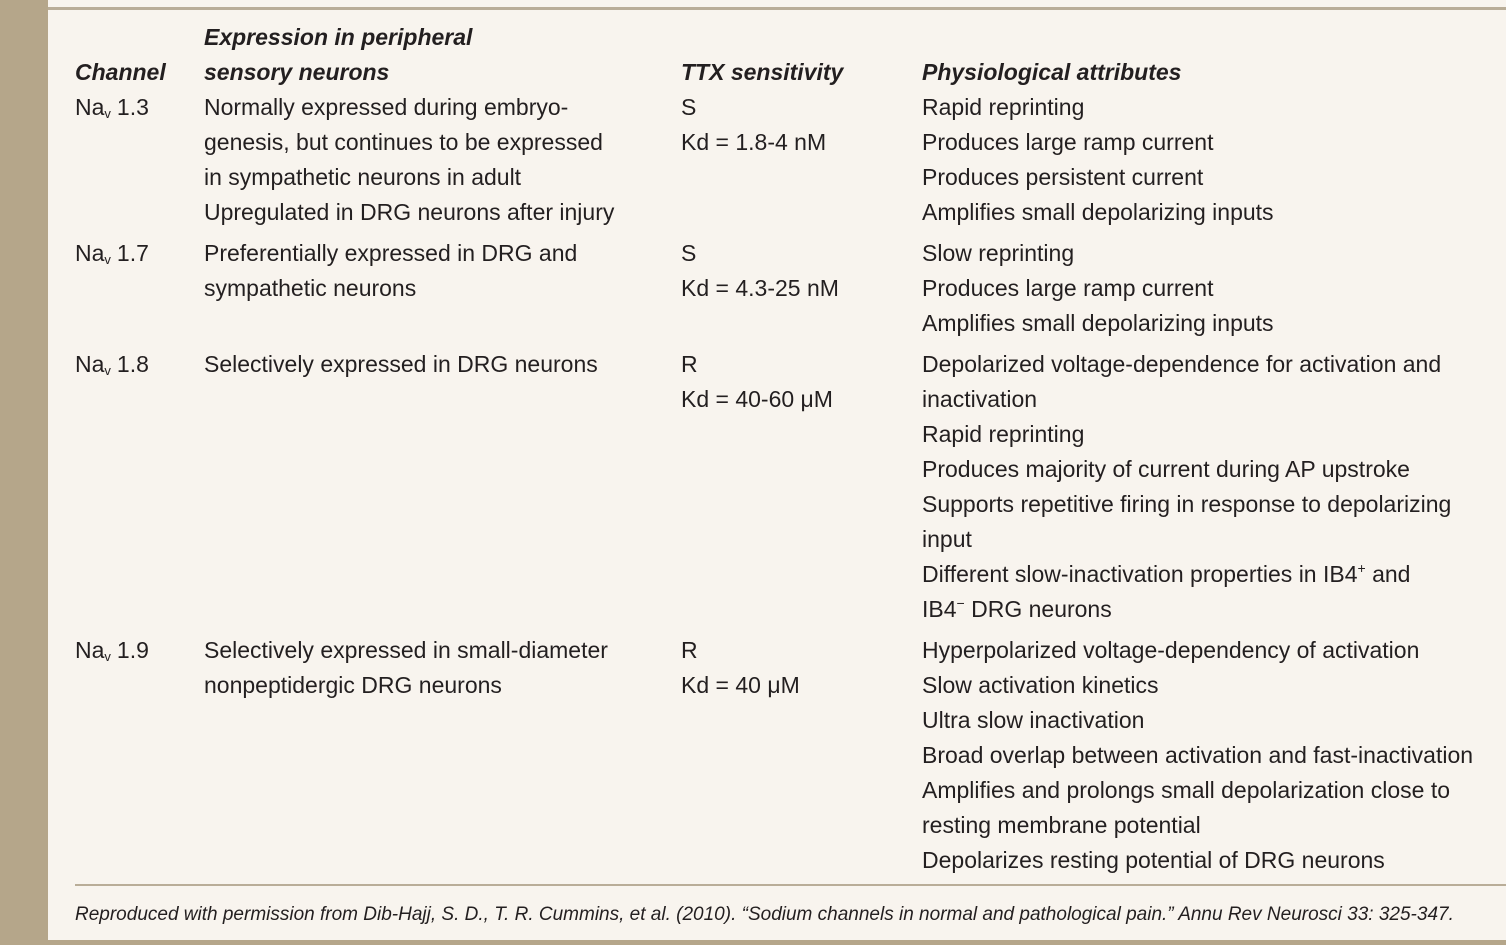 This screenshot has height=945, width=1506. What do you see at coordinates (139, 487) in the screenshot?
I see `channel-cell: Nav 1.8` at bounding box center [139, 487].